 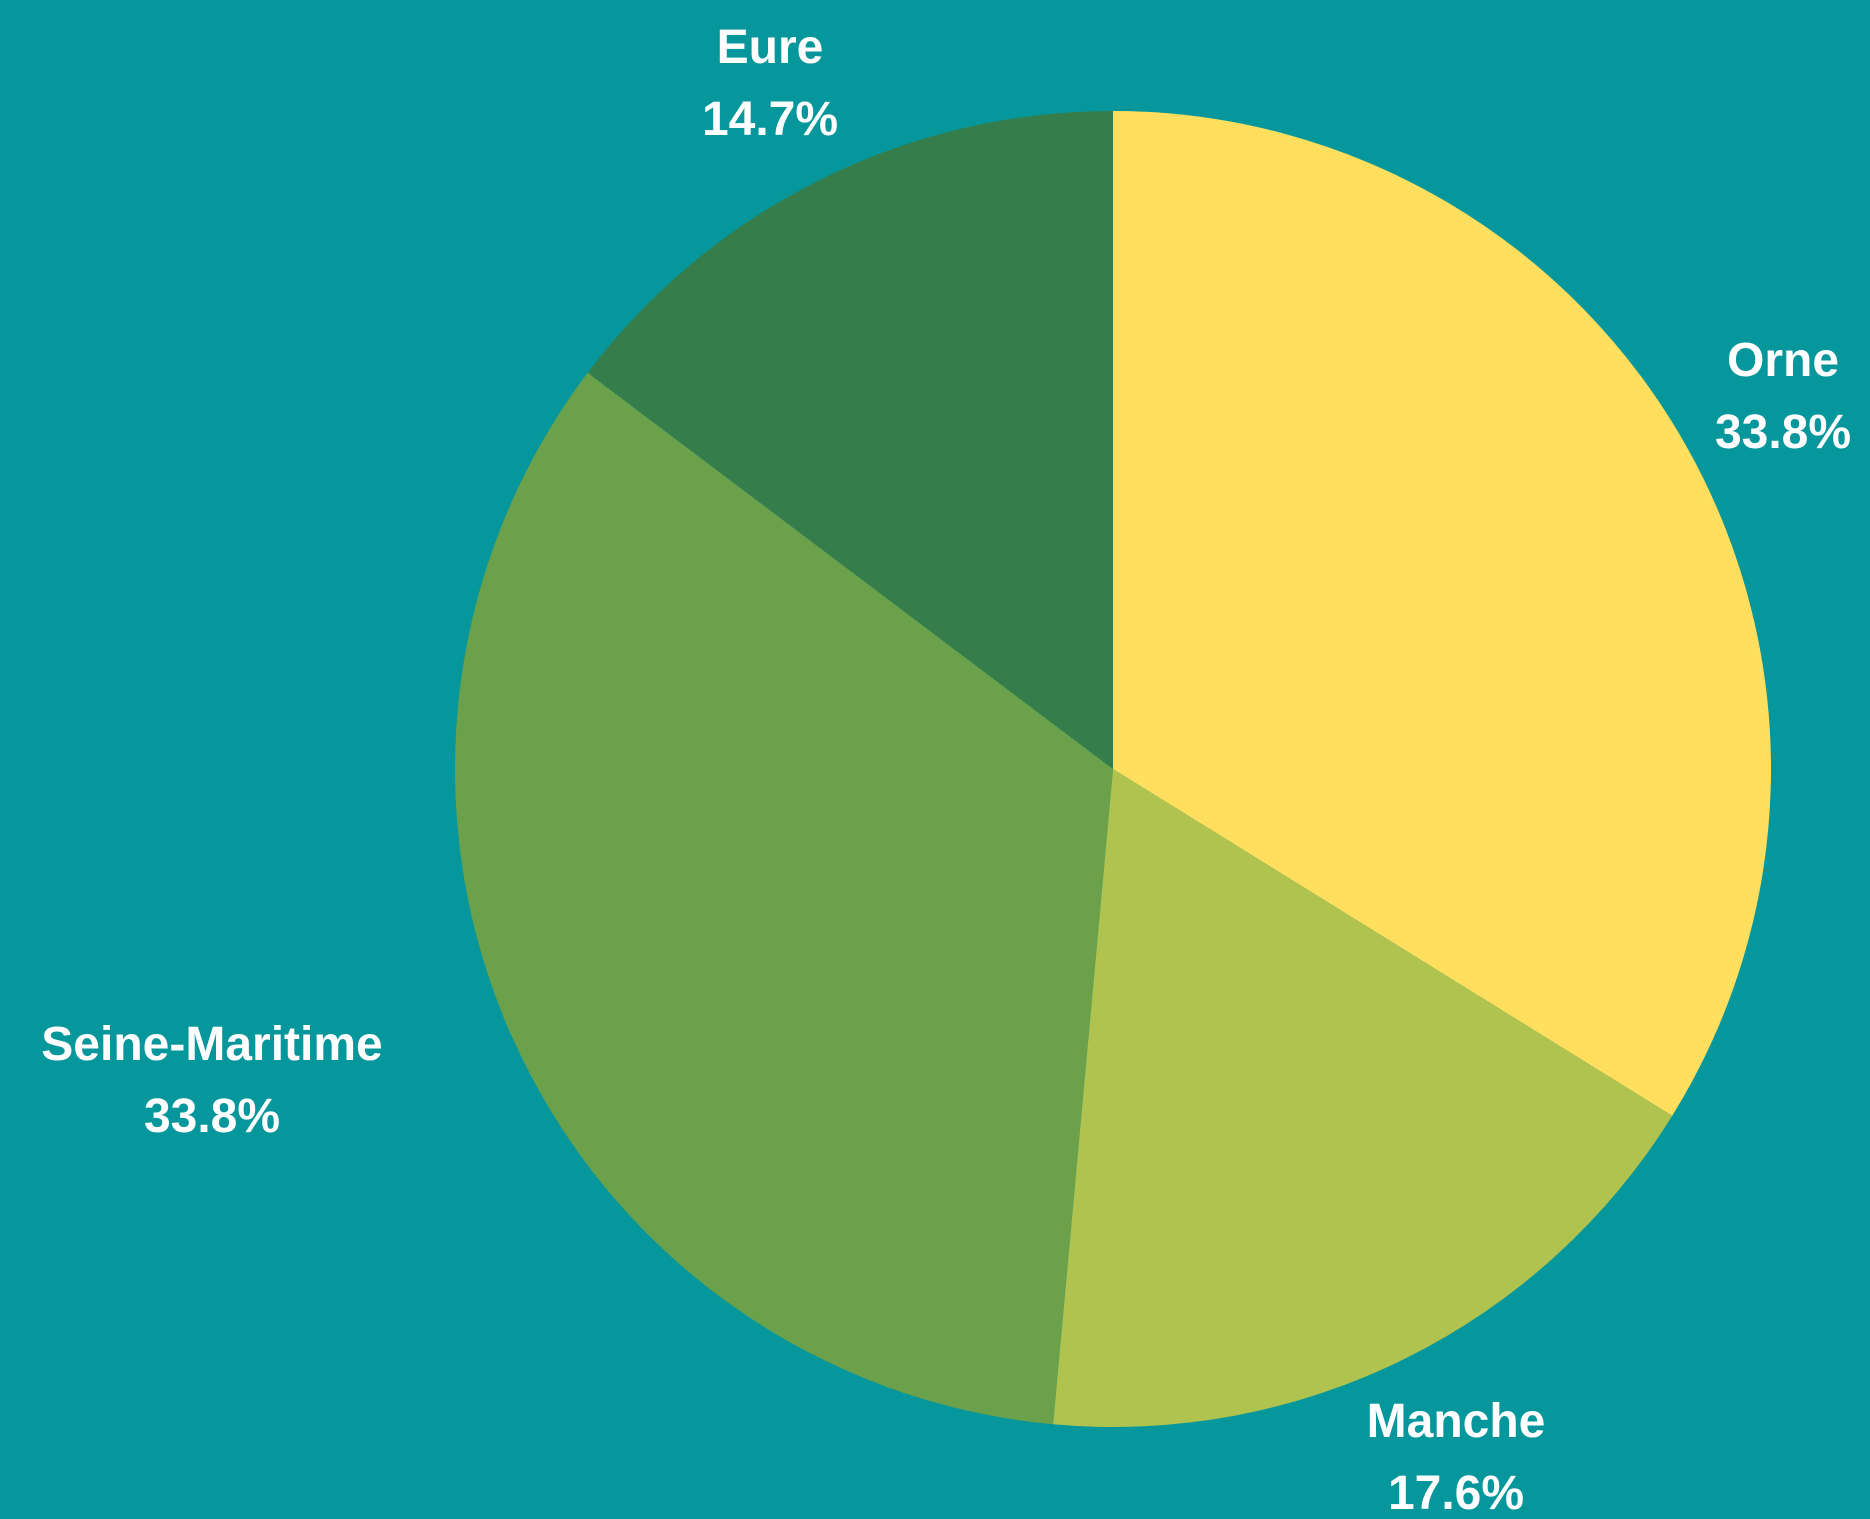 What do you see at coordinates (1363, 1098) in the screenshot?
I see `pie-slice-manche` at bounding box center [1363, 1098].